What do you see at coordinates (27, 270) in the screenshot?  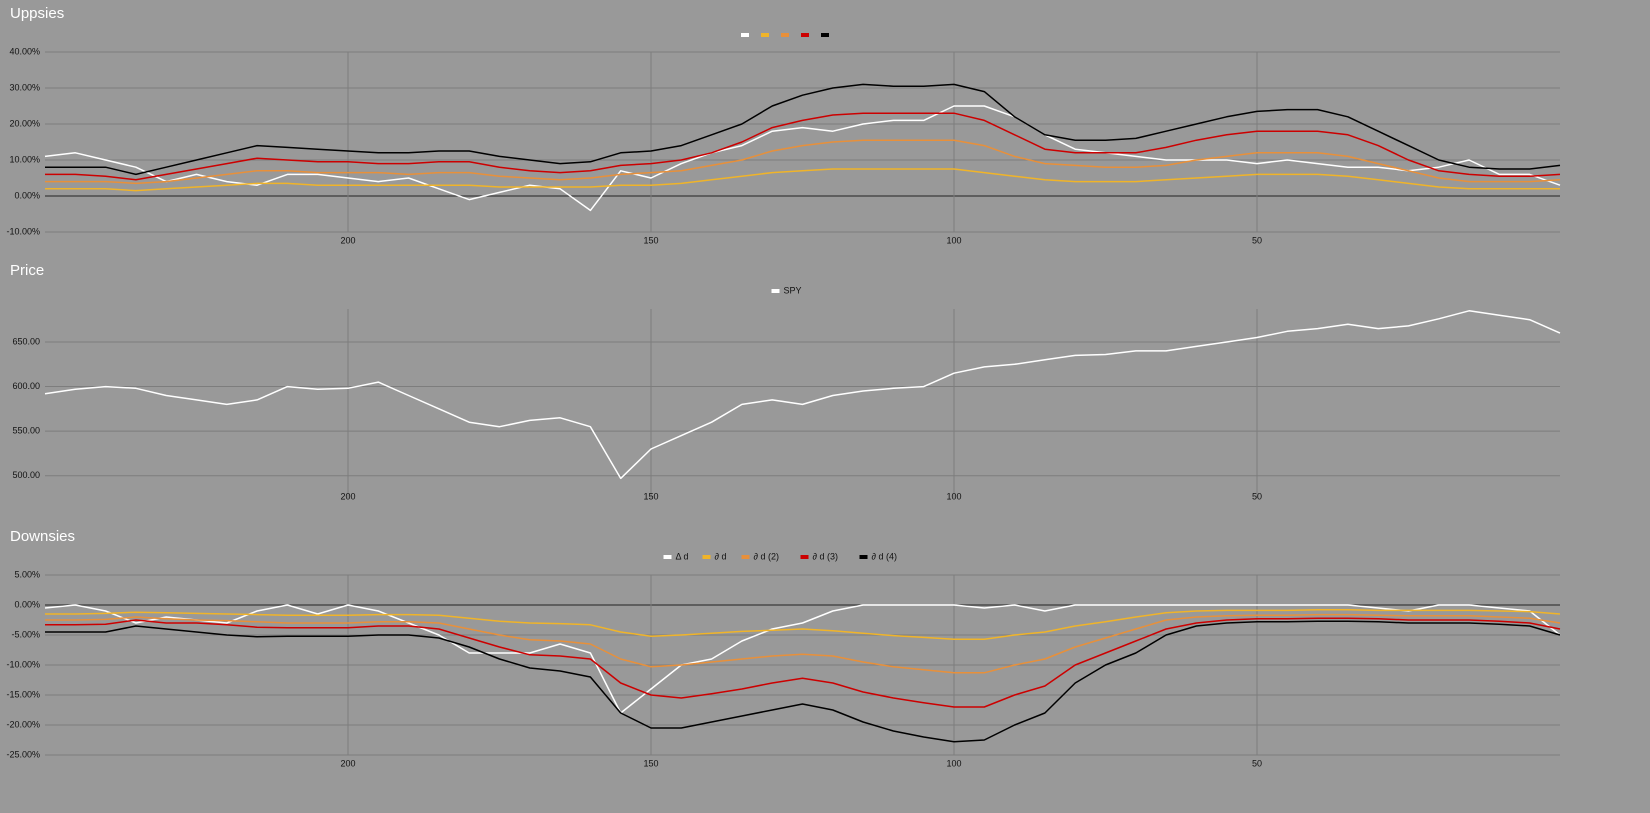 I see `chart-title: Price` at bounding box center [27, 270].